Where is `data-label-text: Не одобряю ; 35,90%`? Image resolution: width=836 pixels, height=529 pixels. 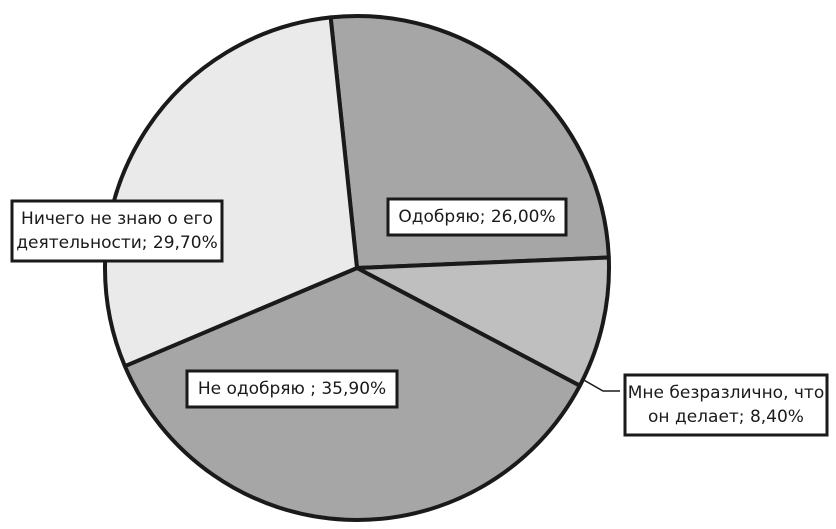 data-label-text: Не одобряю ; 35,90% is located at coordinates (292, 389).